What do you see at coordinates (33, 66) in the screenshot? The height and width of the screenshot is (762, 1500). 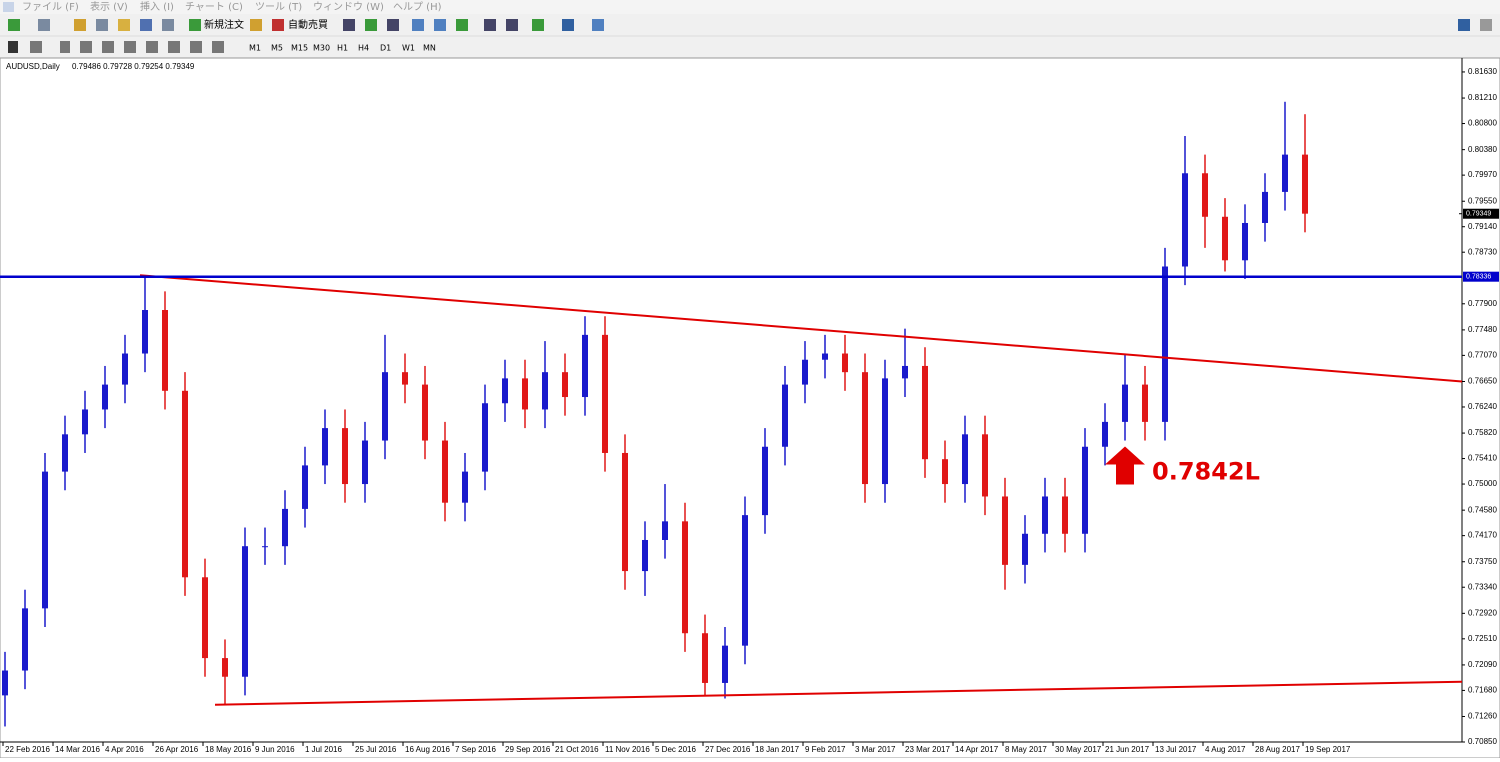 I see `symbol-title: AUDUSD,Daily` at bounding box center [33, 66].